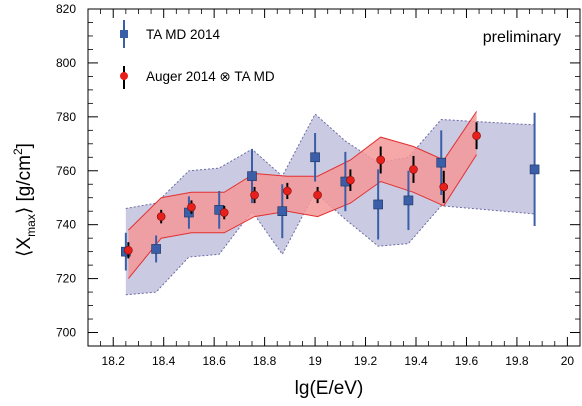 This screenshot has height=406, width=582. Describe the element at coordinates (66, 117) in the screenshot. I see `y-tick-label-4: 780` at that location.